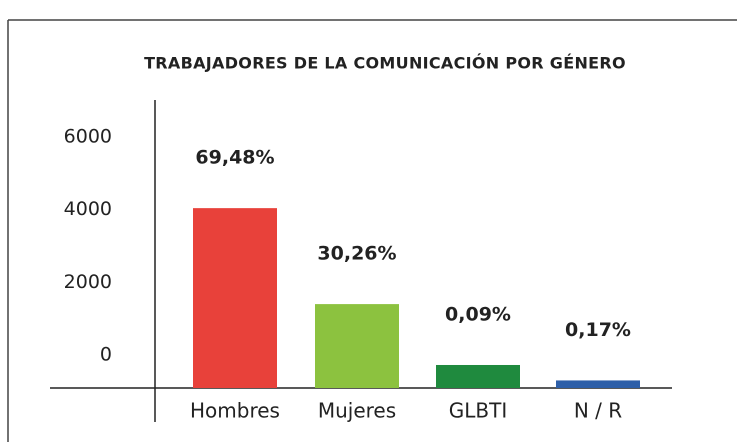 The image size is (737, 442). What do you see at coordinates (106, 354) in the screenshot?
I see `y-tick-label: 0` at bounding box center [106, 354].